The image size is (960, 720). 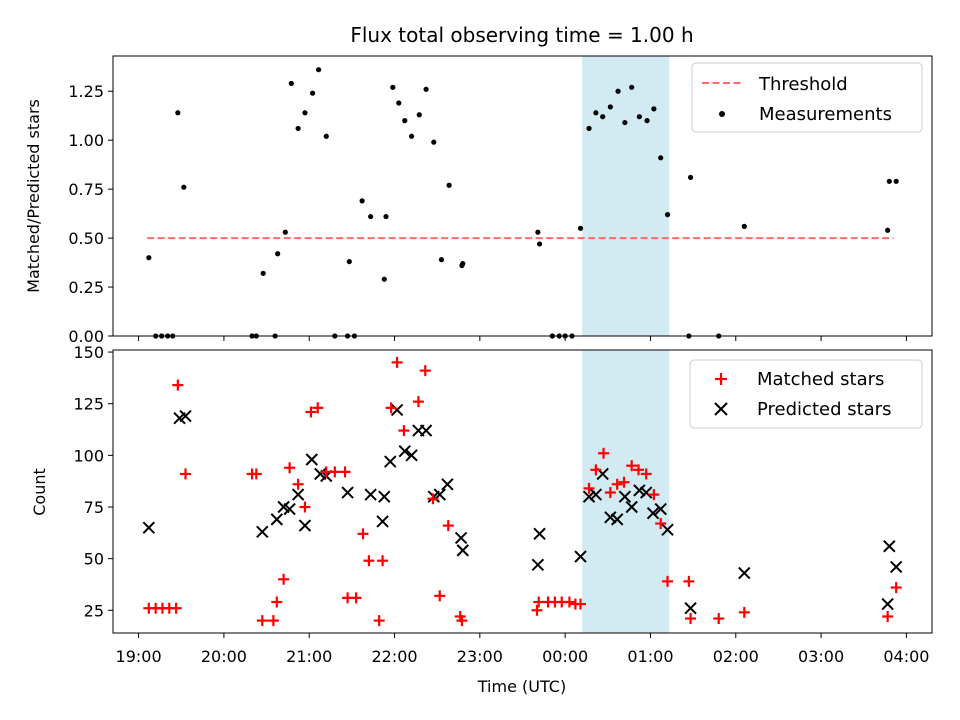 I want to click on bottom-x-axis-label: Time (UTC), so click(x=521, y=686).